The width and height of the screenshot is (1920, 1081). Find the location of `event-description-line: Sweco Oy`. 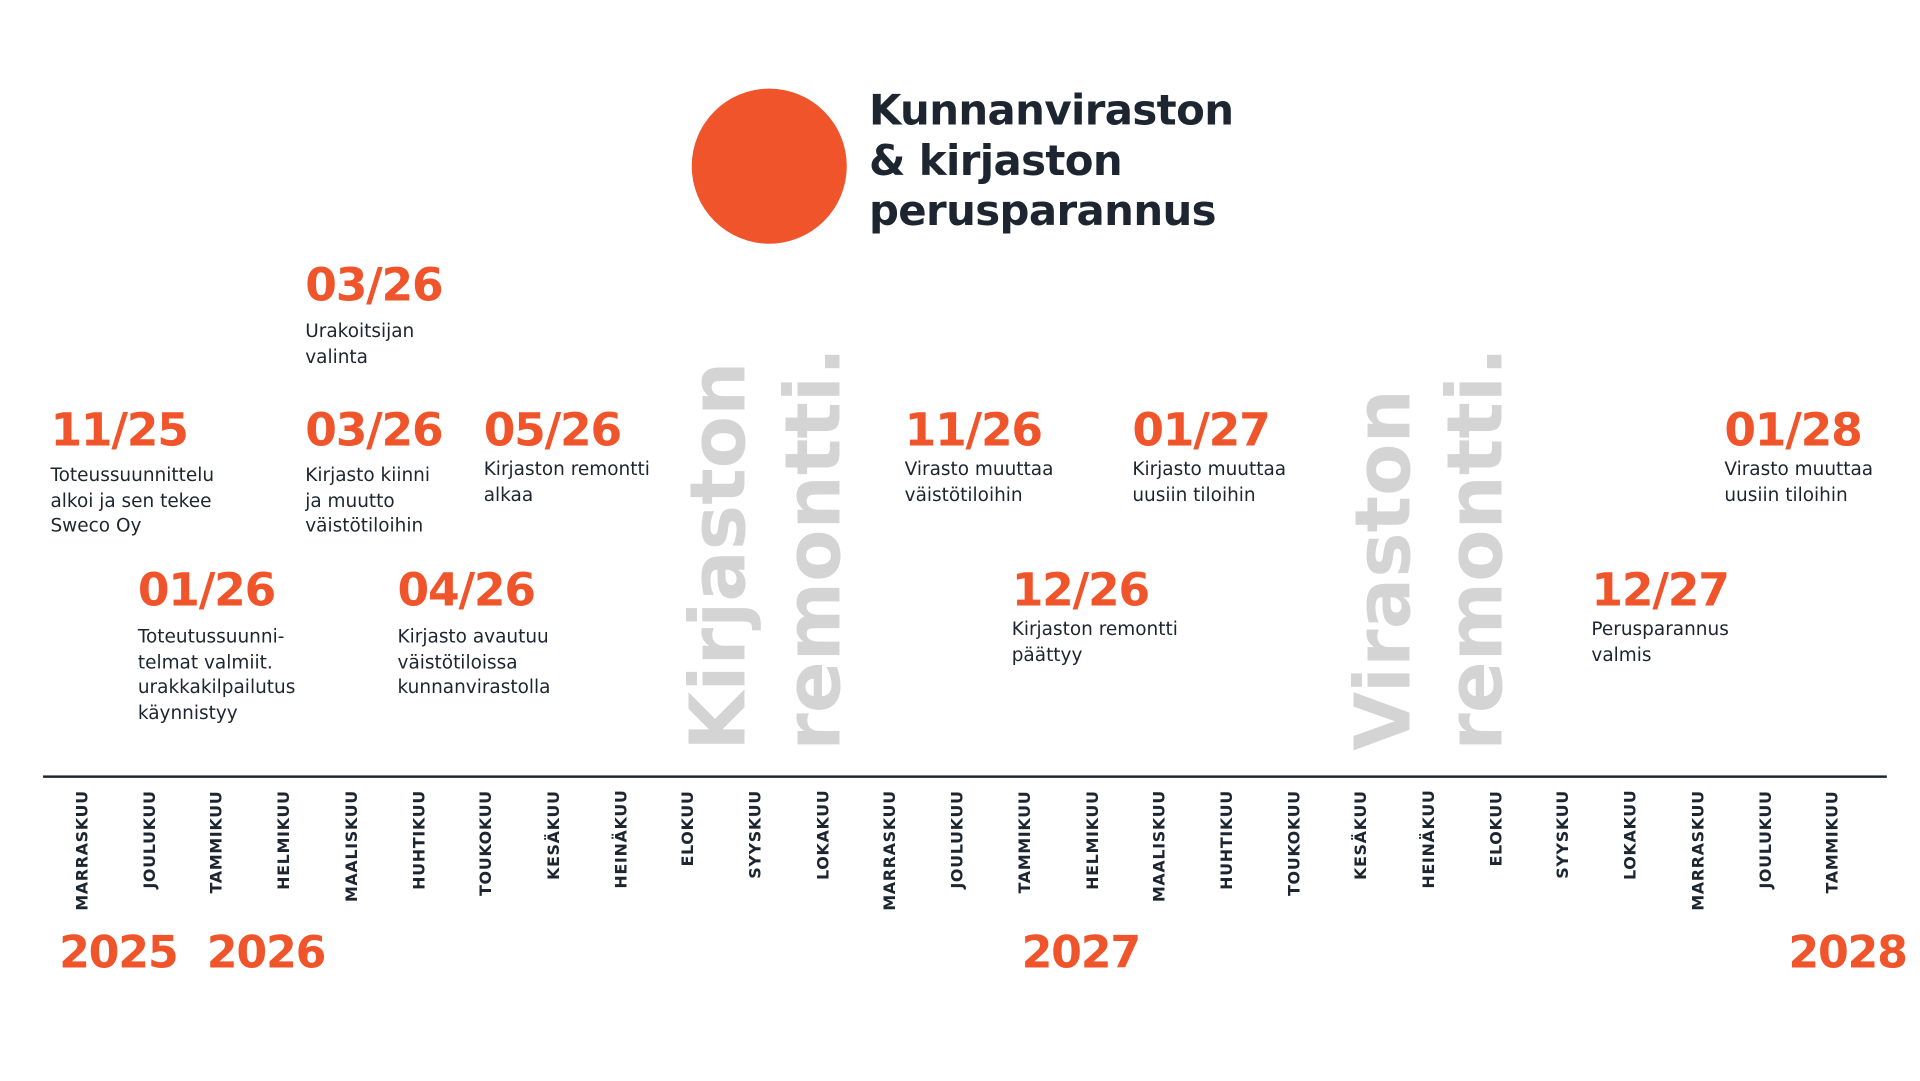

event-description-line: Sweco Oy is located at coordinates (96, 525).